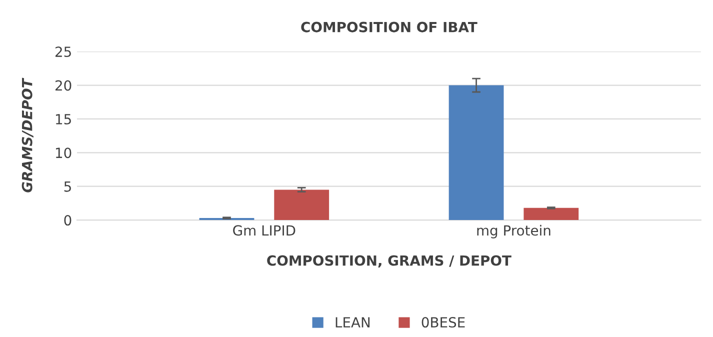 This screenshot has width=713, height=337. What do you see at coordinates (64, 153) in the screenshot?
I see `y-tick-label: 10` at bounding box center [64, 153].